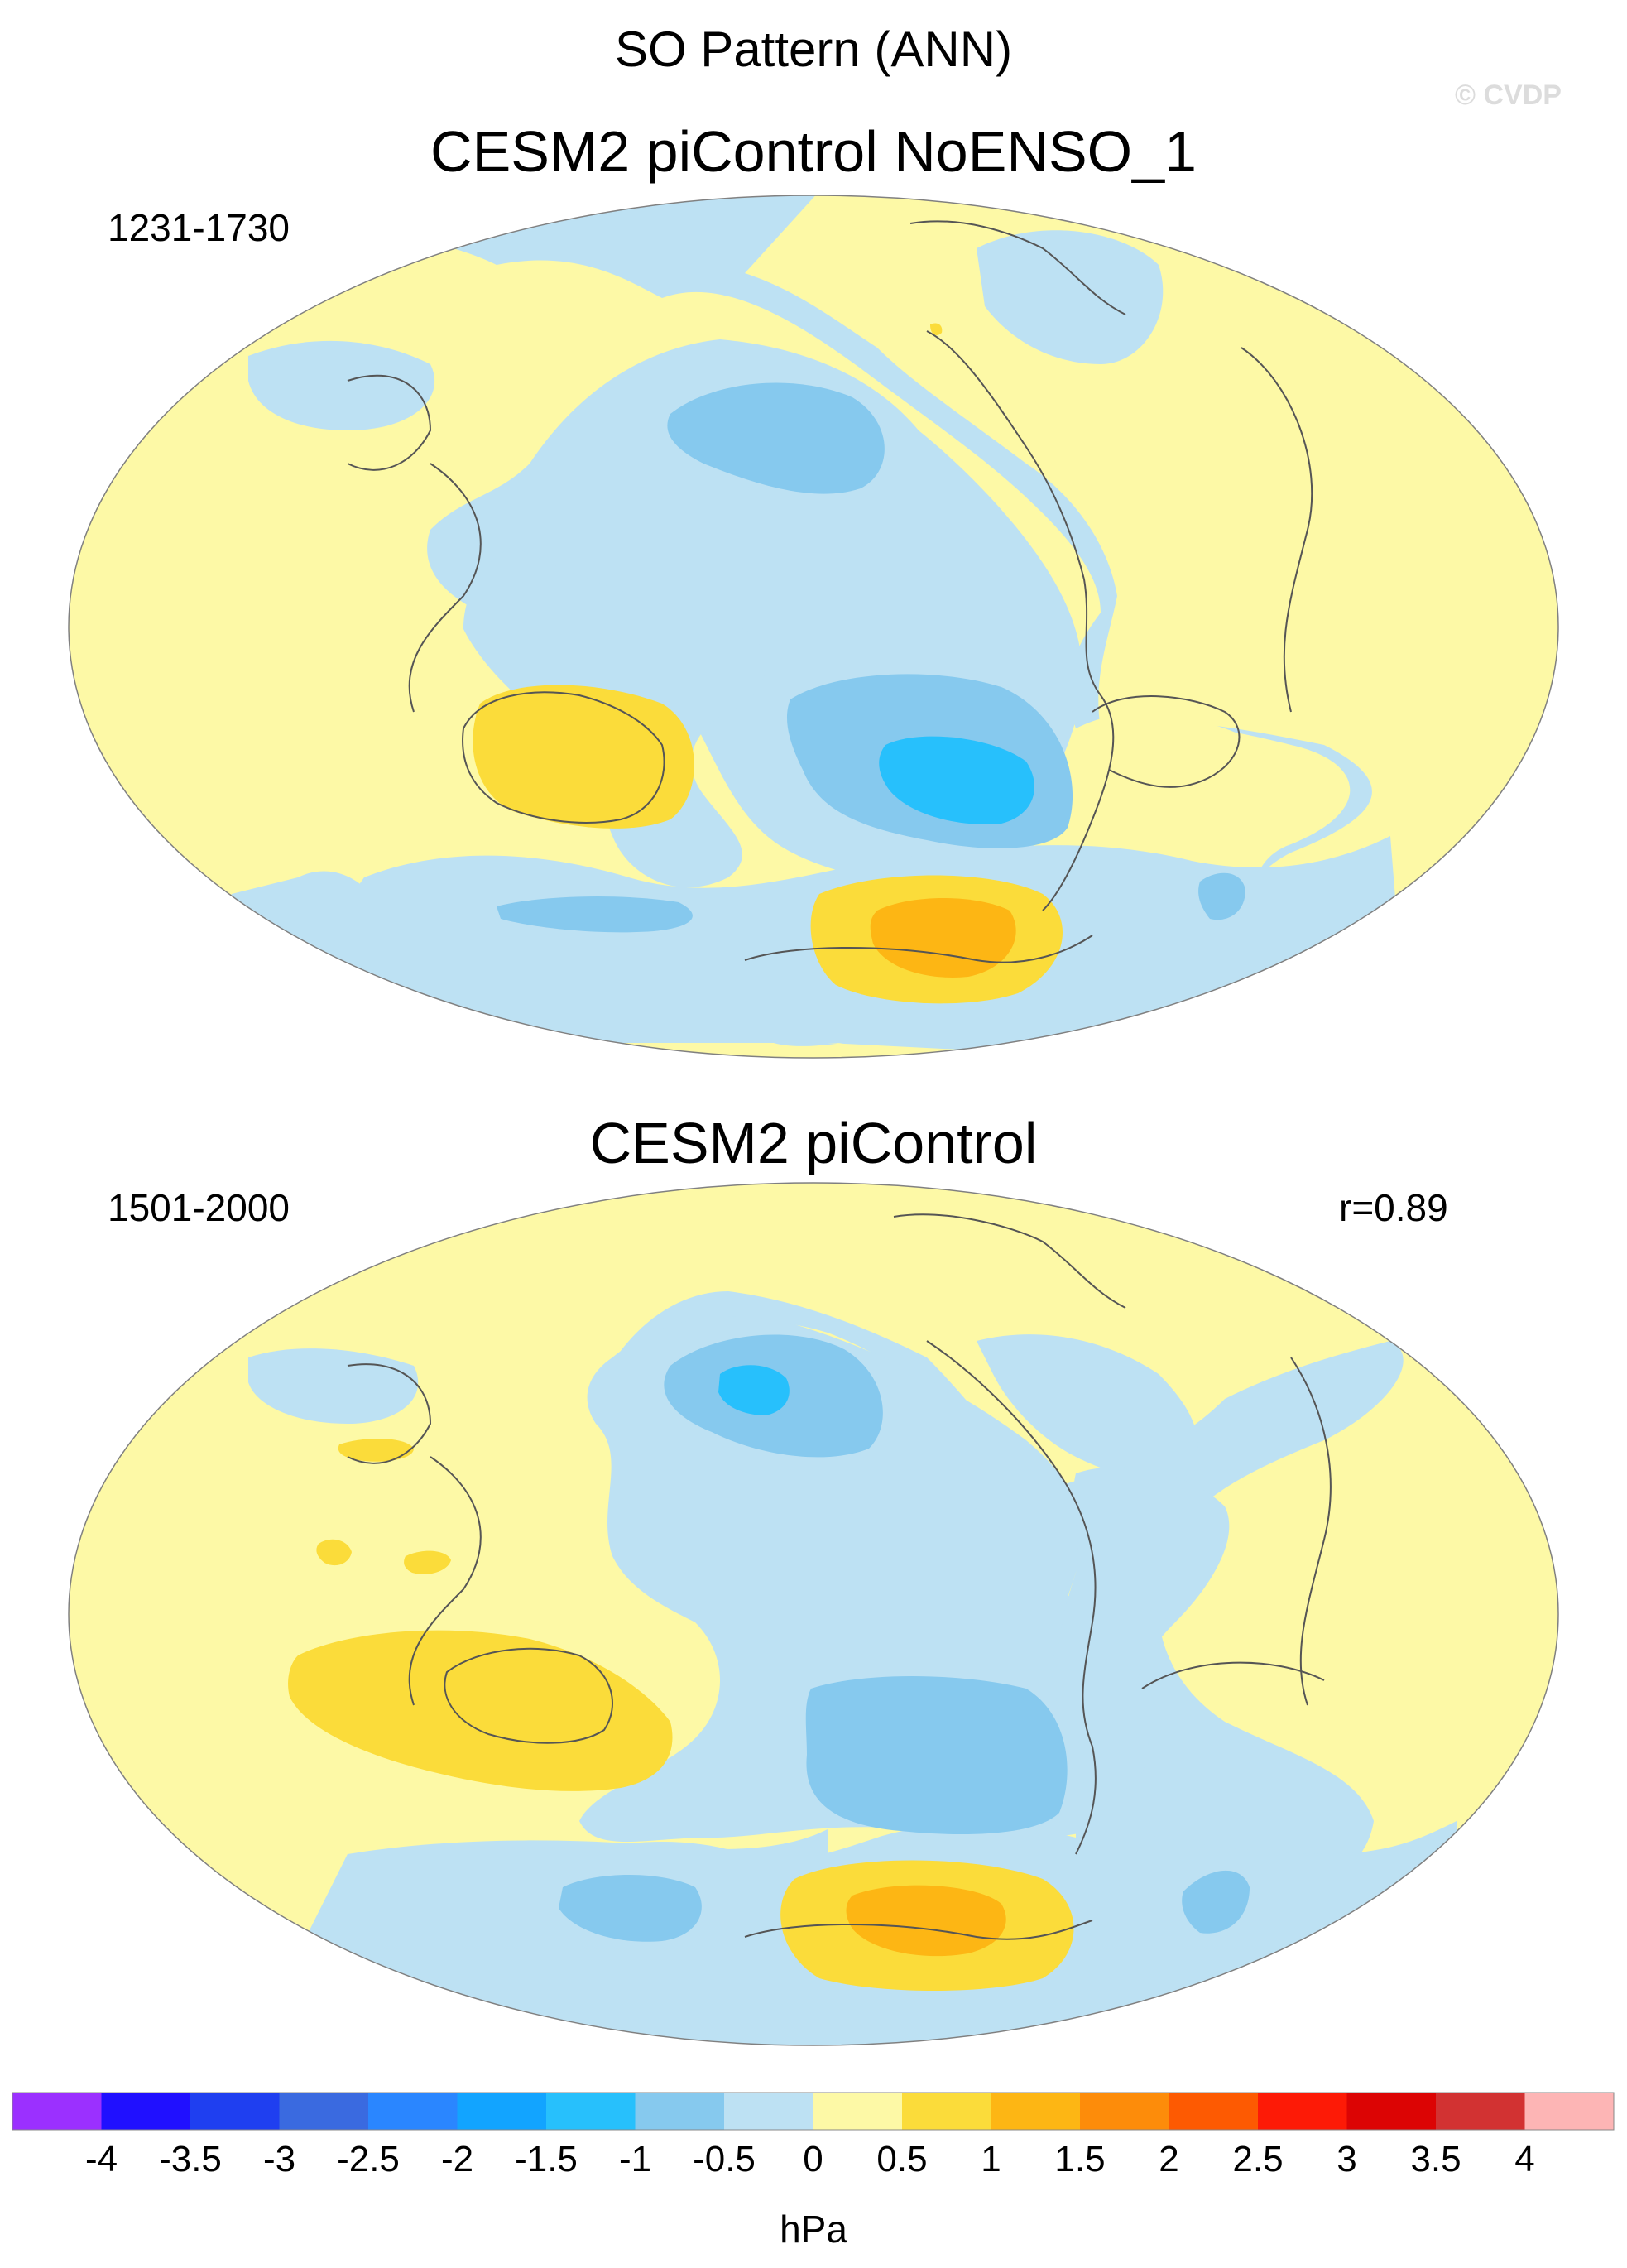  I want to click on colorbar-tick-label: -3.5, so click(190, 2159).